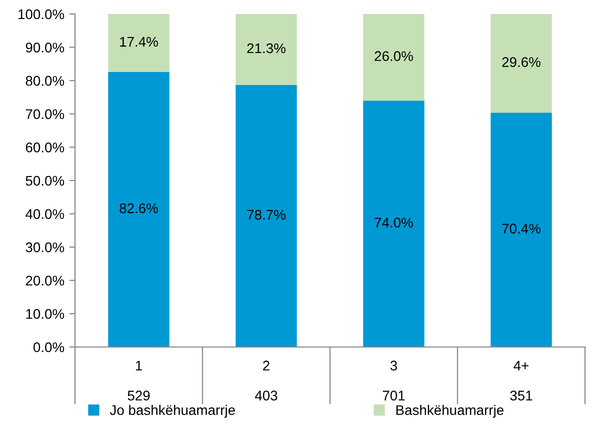  What do you see at coordinates (393, 380) in the screenshot?
I see `category-label: 3 701` at bounding box center [393, 380].